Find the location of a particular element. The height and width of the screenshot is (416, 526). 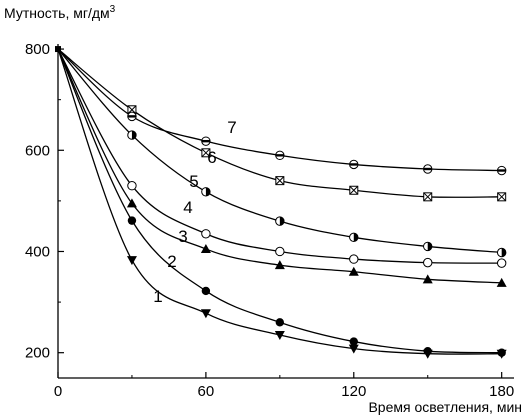

series-labels: 123 4 567 is located at coordinates (194, 212).